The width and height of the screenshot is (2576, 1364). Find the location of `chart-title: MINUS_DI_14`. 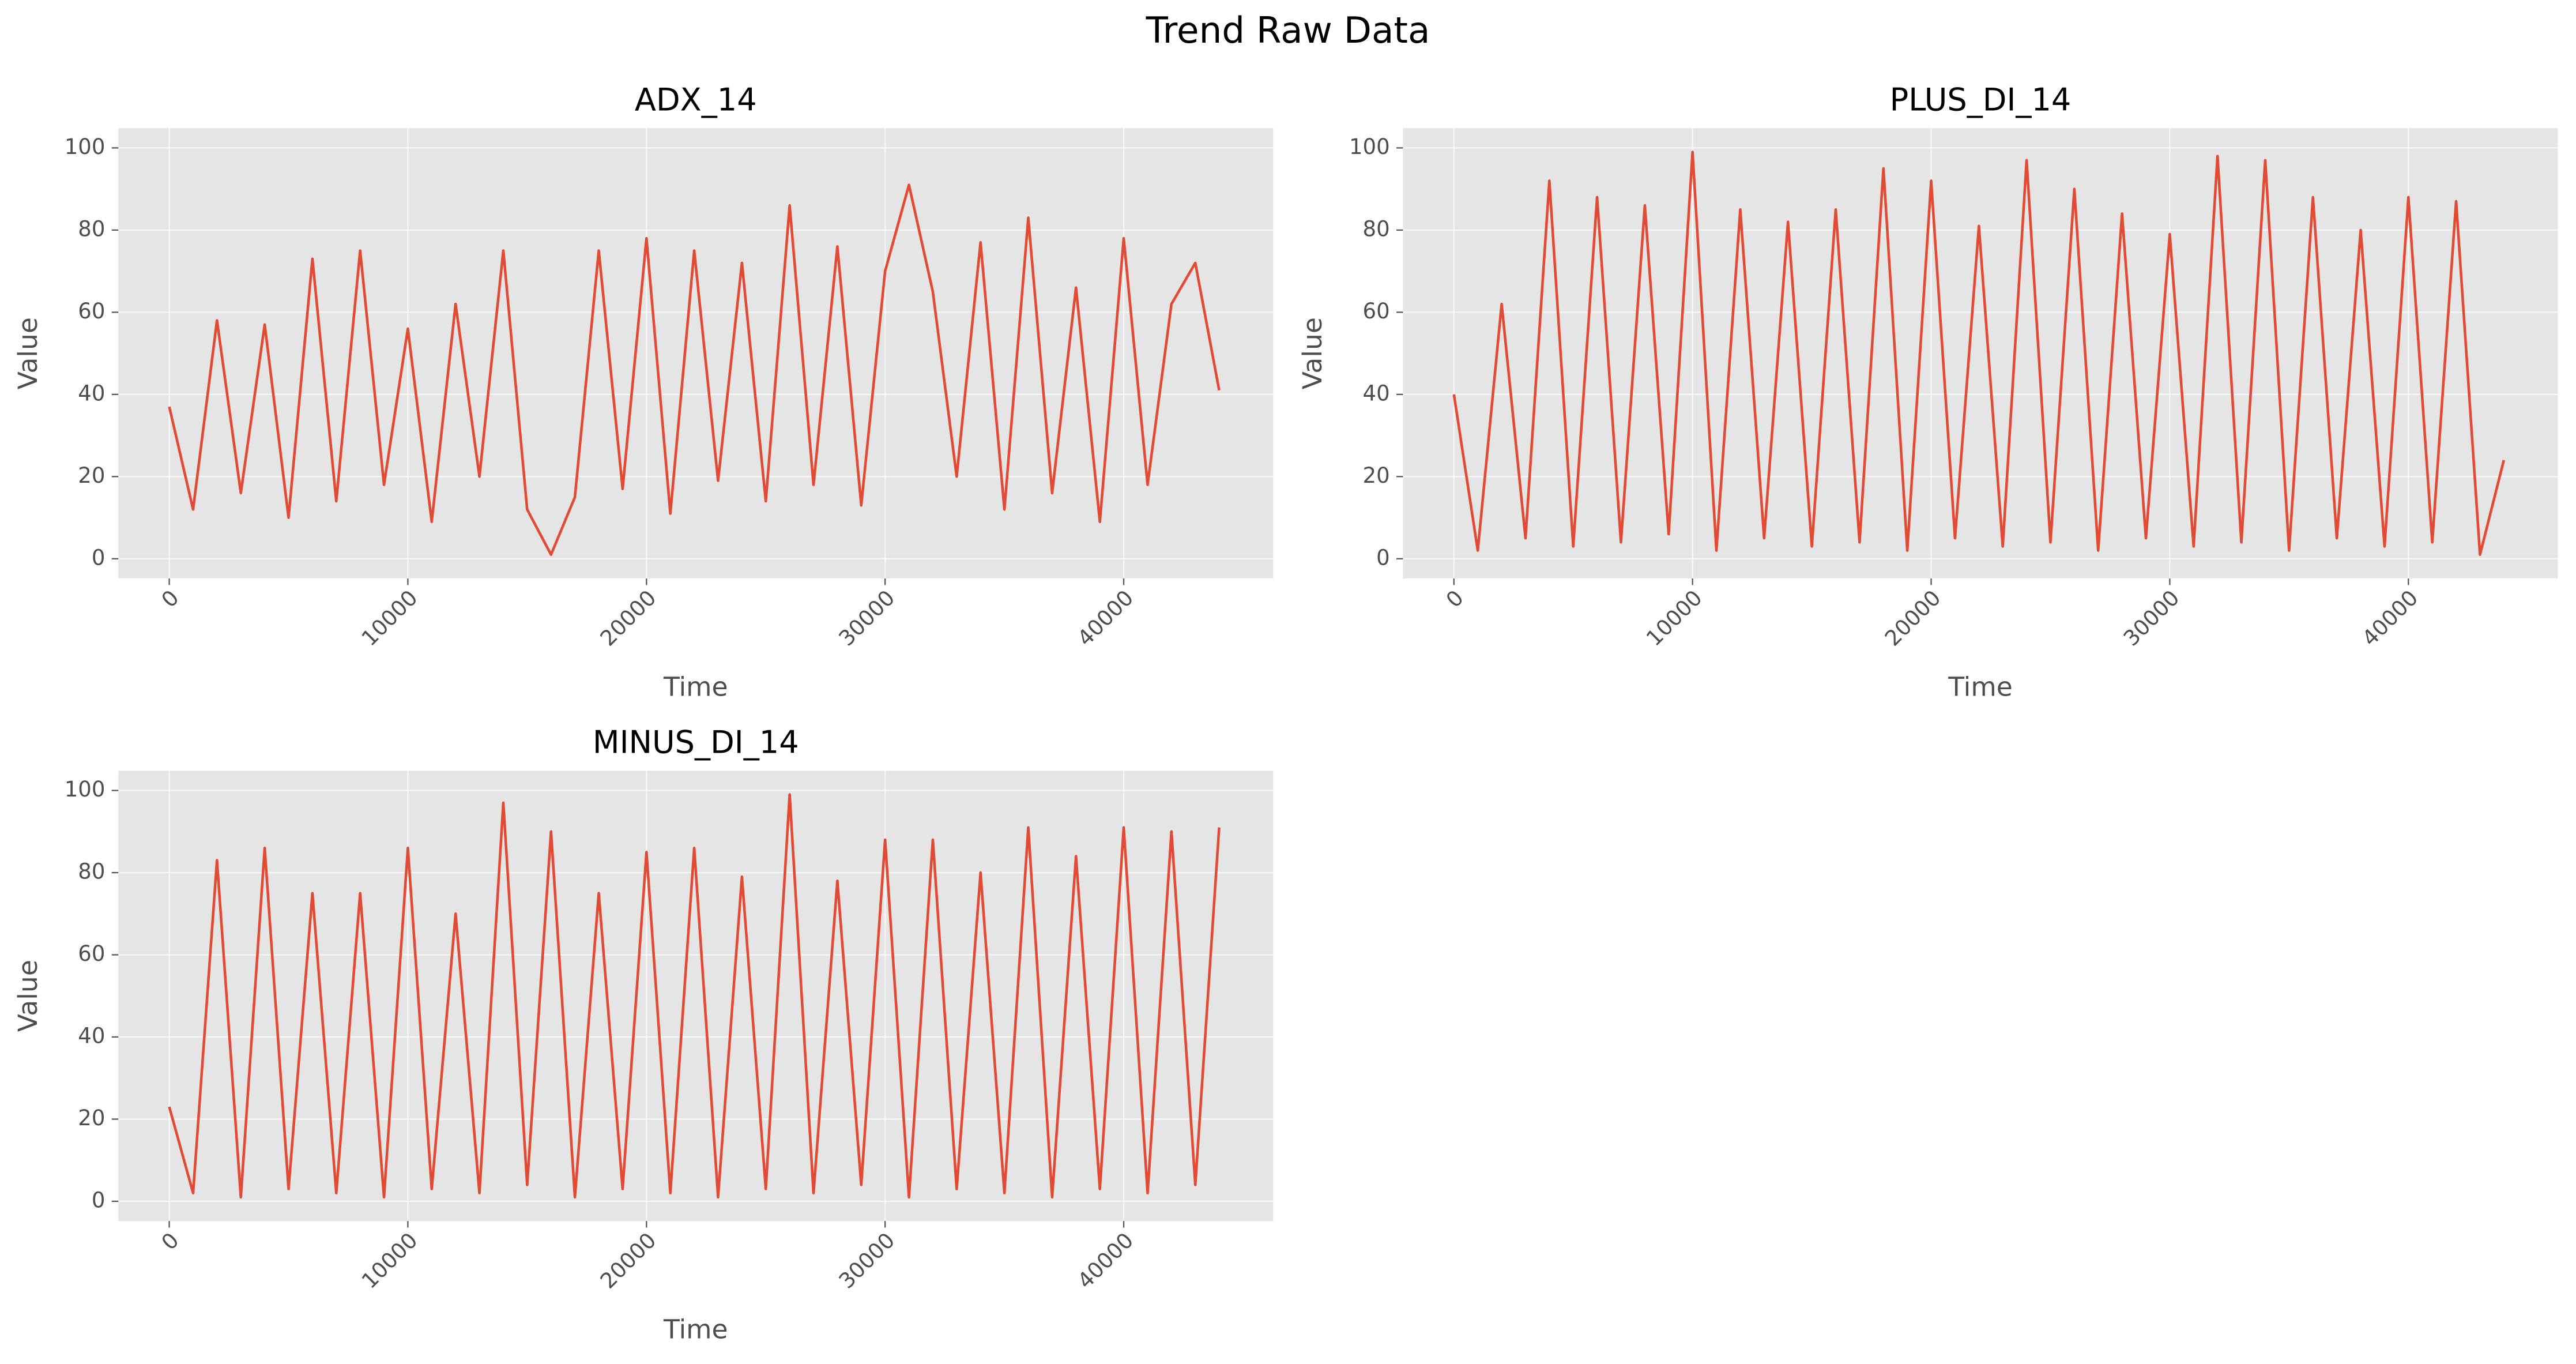

chart-title: MINUS_DI_14 is located at coordinates (696, 742).